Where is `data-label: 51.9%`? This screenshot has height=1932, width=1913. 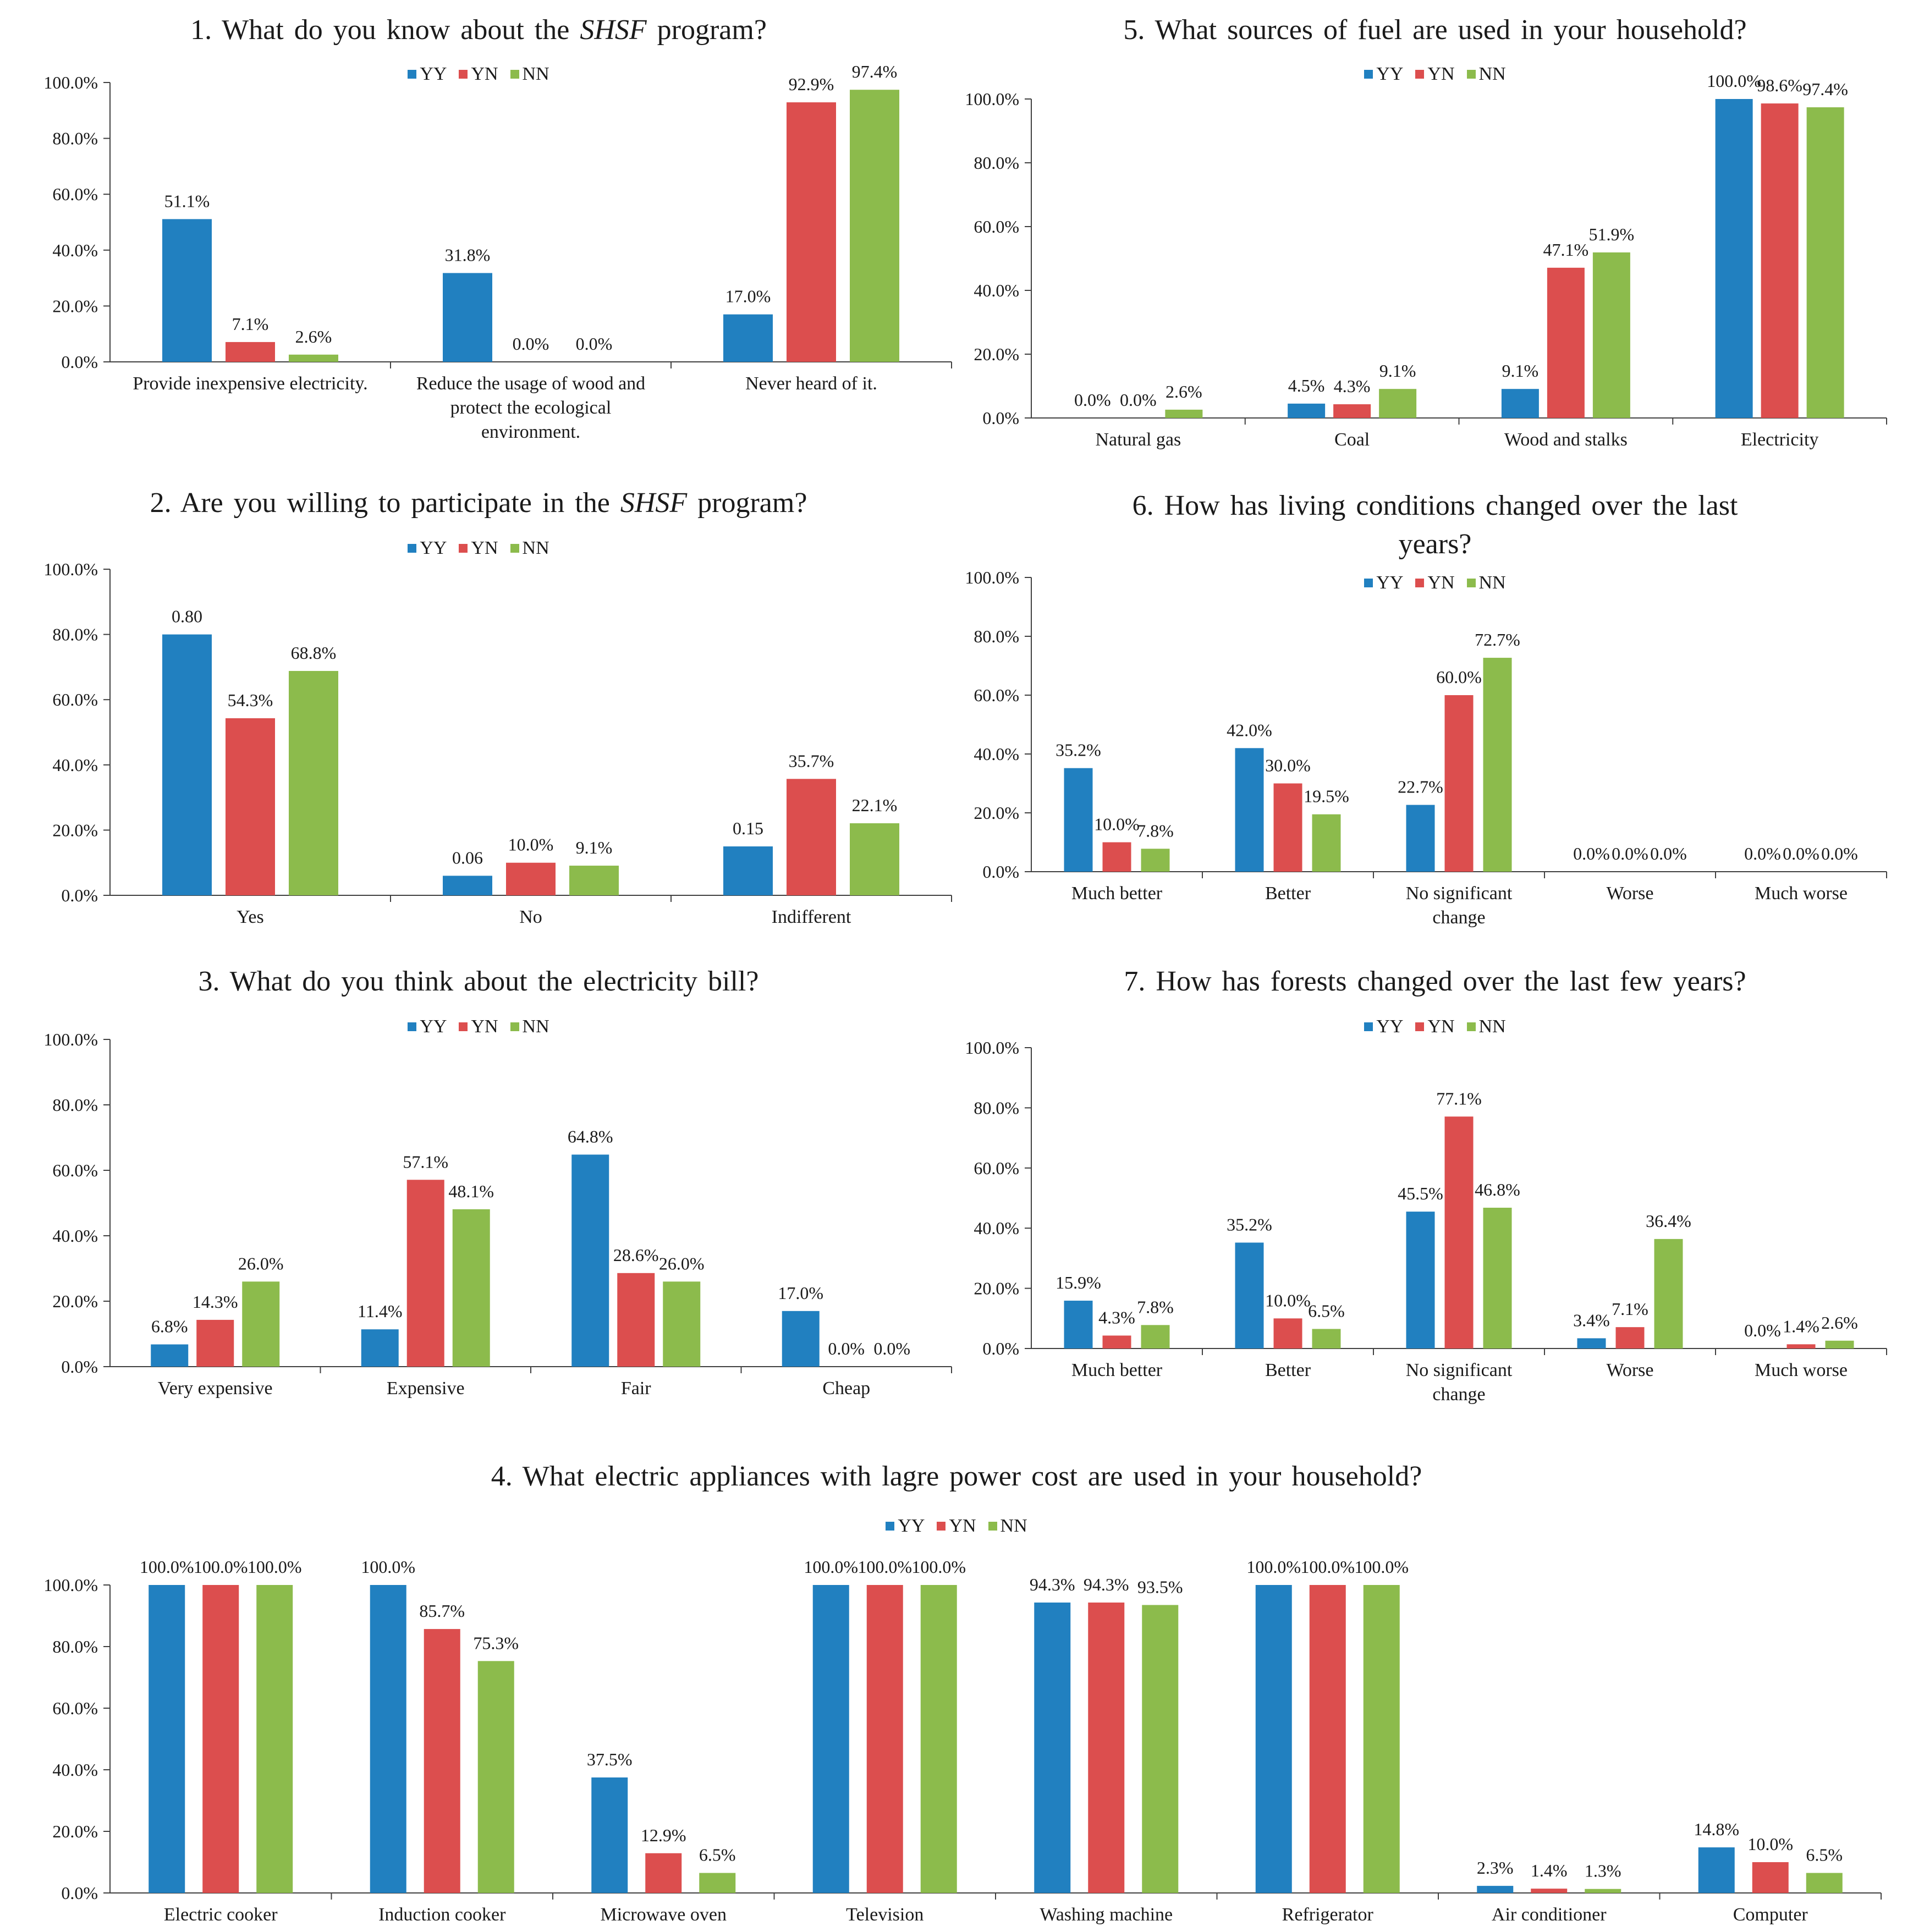
data-label: 51.9% is located at coordinates (1612, 234).